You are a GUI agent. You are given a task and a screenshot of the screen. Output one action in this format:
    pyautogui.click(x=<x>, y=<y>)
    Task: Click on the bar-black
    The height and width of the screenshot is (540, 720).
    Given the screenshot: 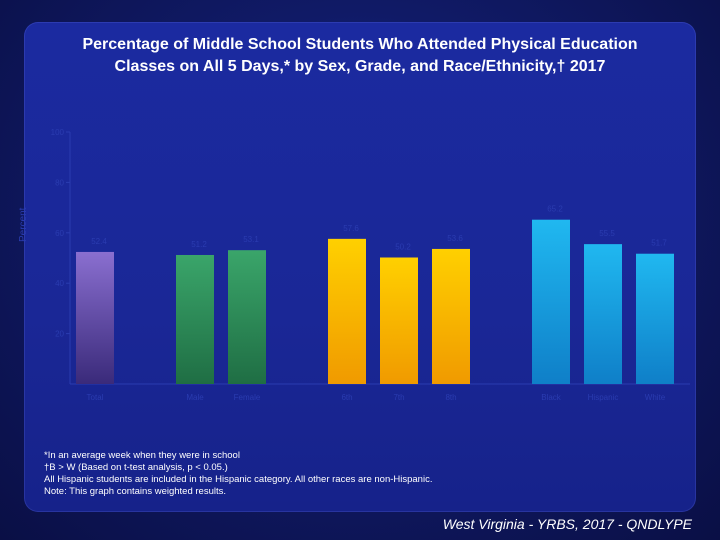 What is the action you would take?
    pyautogui.click(x=551, y=301)
    